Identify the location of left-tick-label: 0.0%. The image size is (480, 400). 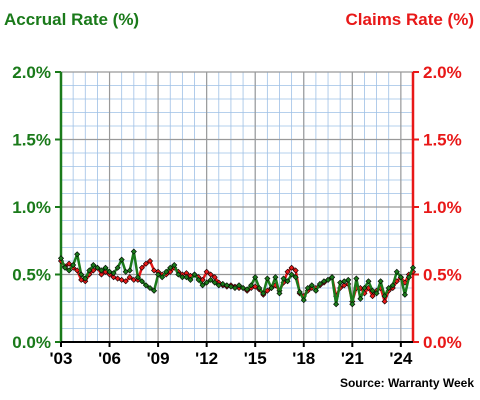
(31, 342).